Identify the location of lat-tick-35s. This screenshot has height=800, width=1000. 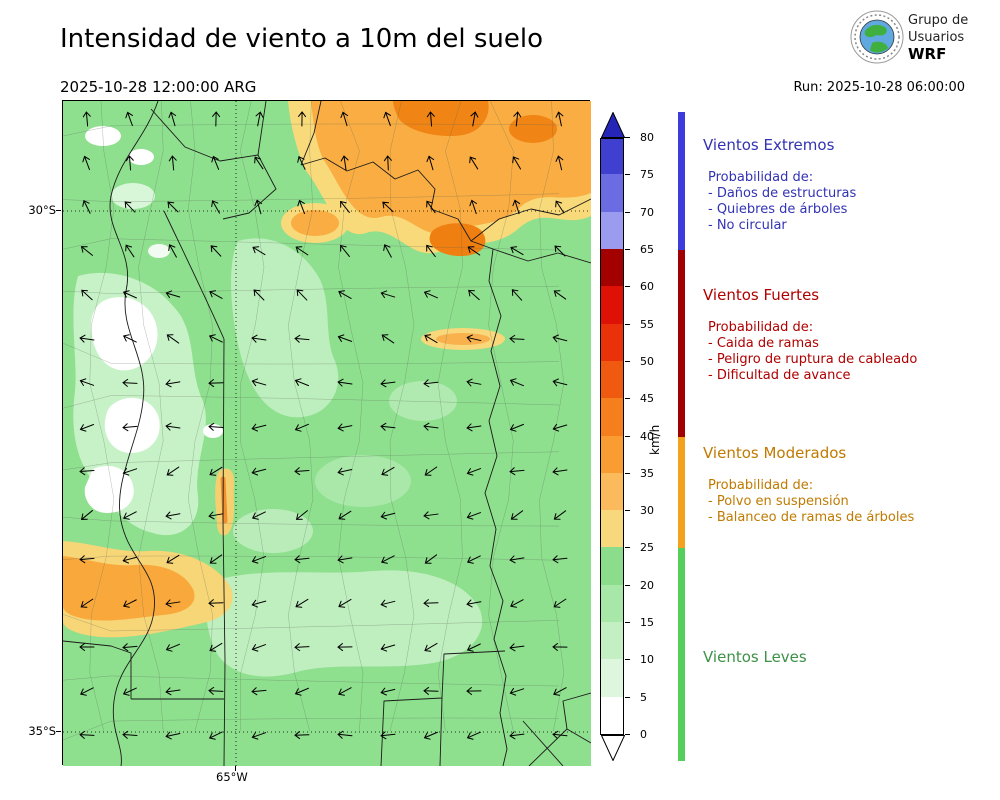
(58, 731).